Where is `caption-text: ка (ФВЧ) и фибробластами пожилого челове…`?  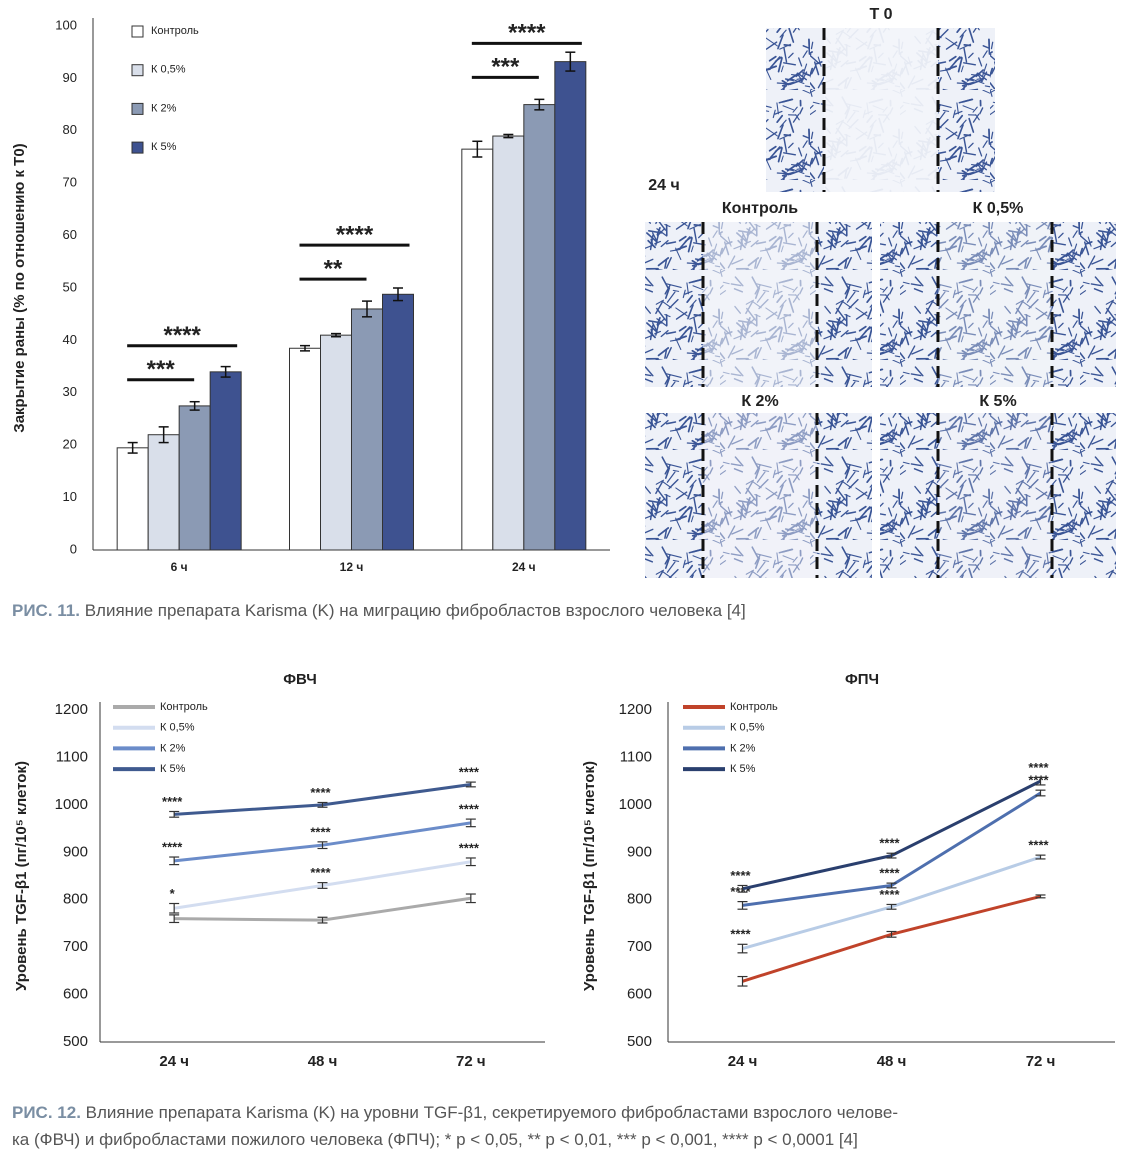
caption-text: ка (ФВЧ) и фибробластами пожилого челове… is located at coordinates (435, 1139).